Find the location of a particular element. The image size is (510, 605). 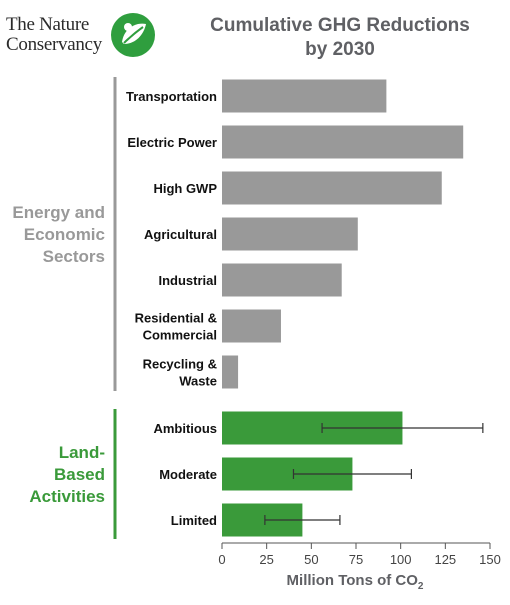

group-label: Land- is located at coordinates (82, 452).